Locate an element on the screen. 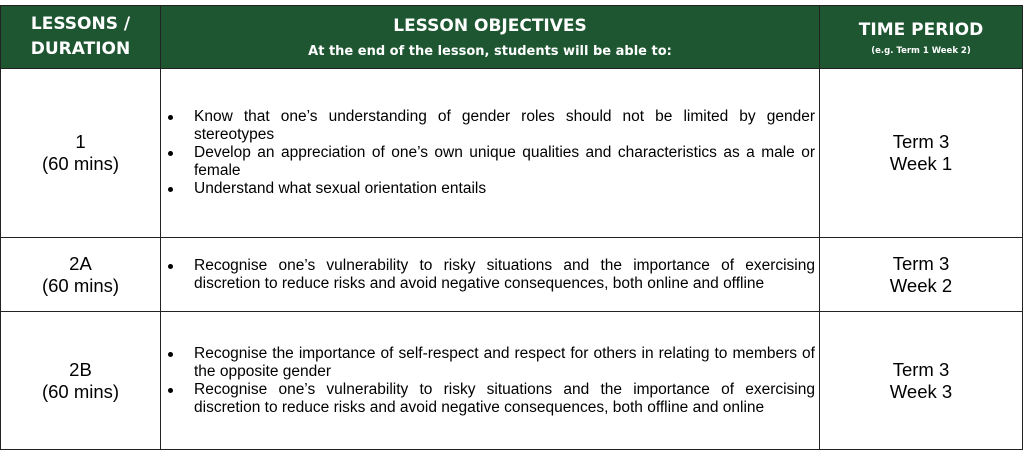 The image size is (1024, 453). lesson-number: 2A is located at coordinates (80, 263).